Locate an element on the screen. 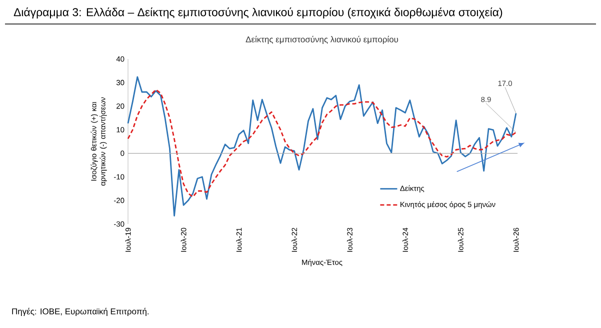 The width and height of the screenshot is (601, 328). chart-title: Διάγραμμα 3: Ελλάδα – Δείκτης εμπιστοσύνης λιανικού εμπορίου (εποχικά διορθωμένα στοιχεία) is located at coordinates (258, 13).